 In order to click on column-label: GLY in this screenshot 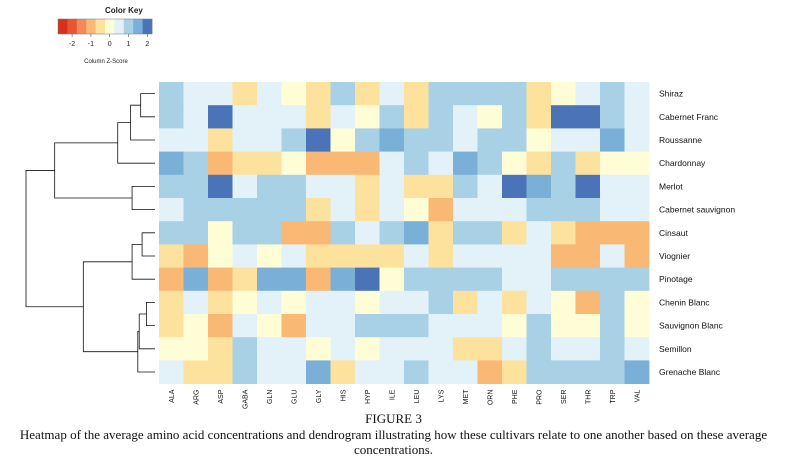, I will do `click(319, 396)`.